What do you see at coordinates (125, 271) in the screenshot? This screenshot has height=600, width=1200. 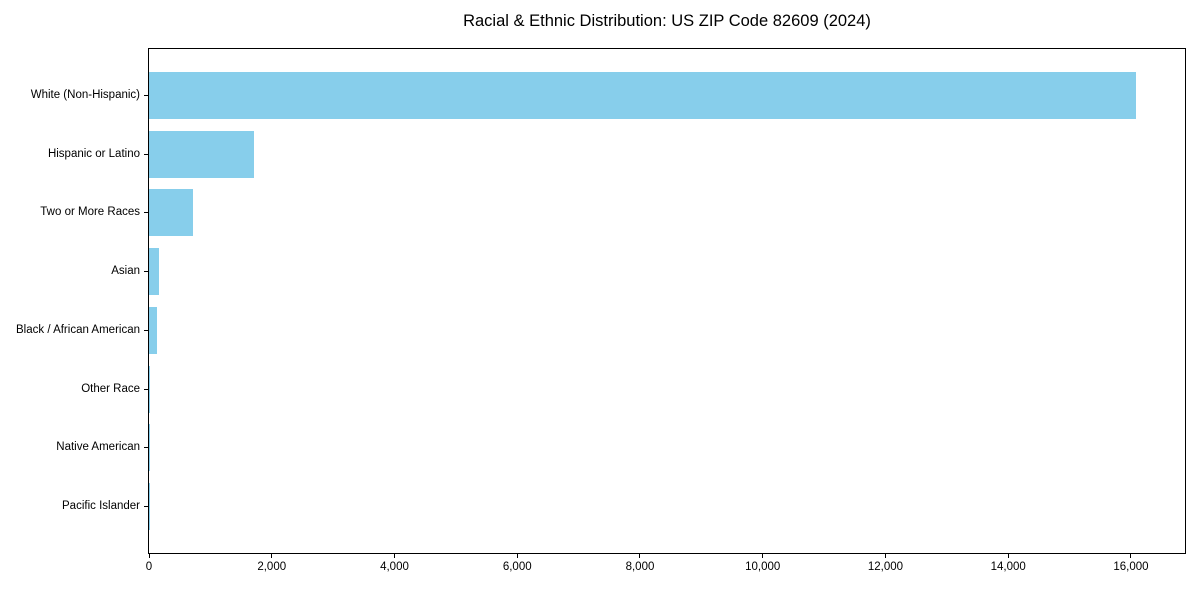 I see `y-axis-category-label: Asian` at bounding box center [125, 271].